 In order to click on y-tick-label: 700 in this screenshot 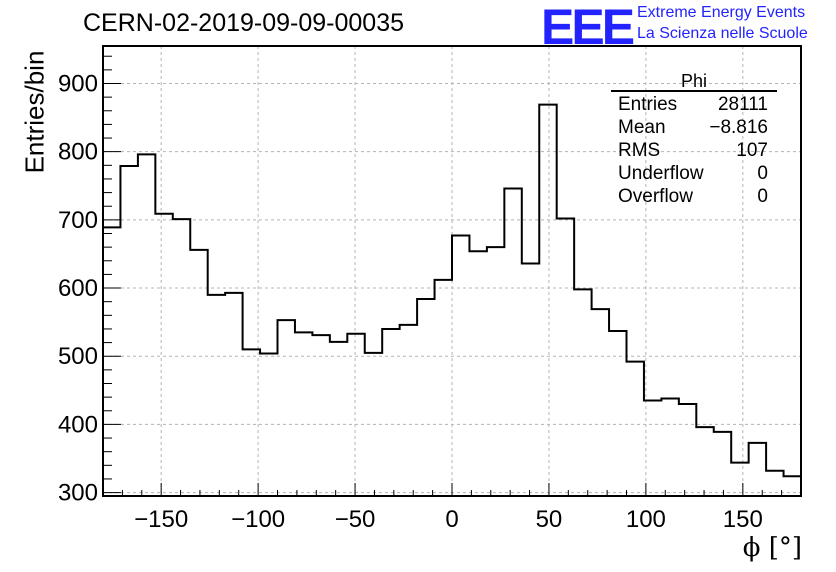, I will do `click(78, 220)`.